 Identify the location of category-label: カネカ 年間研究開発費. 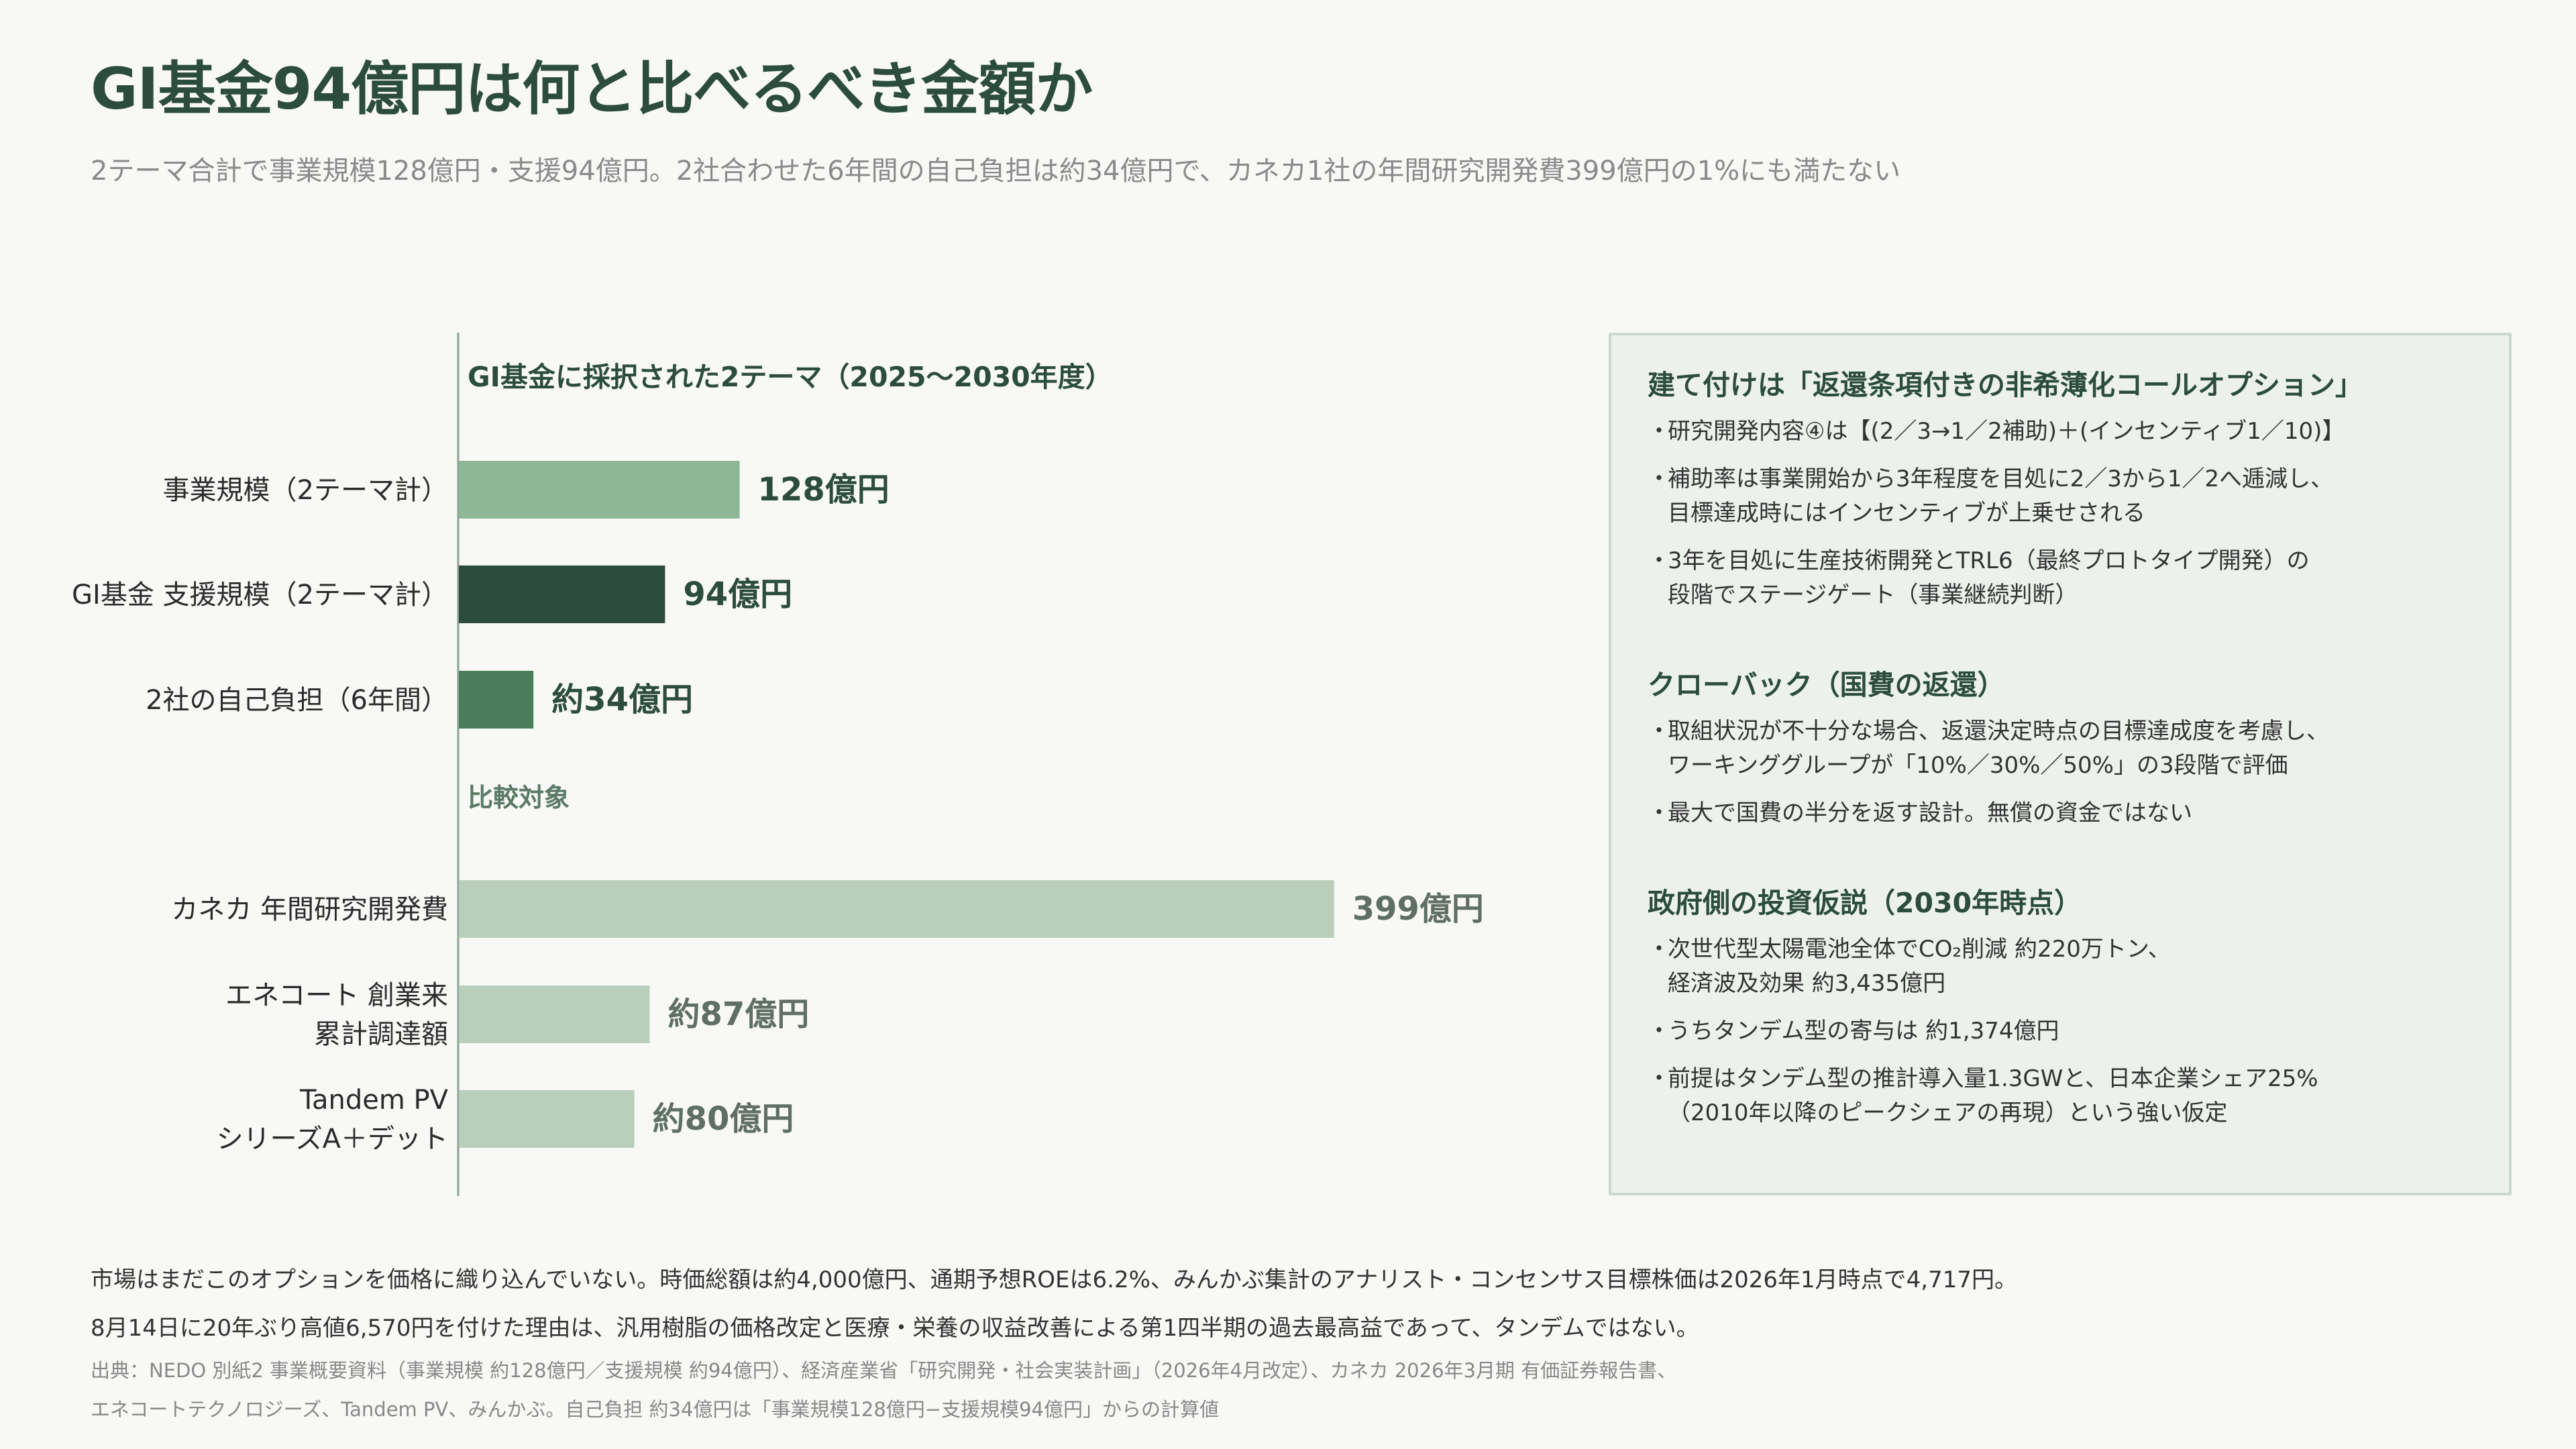
(309, 909).